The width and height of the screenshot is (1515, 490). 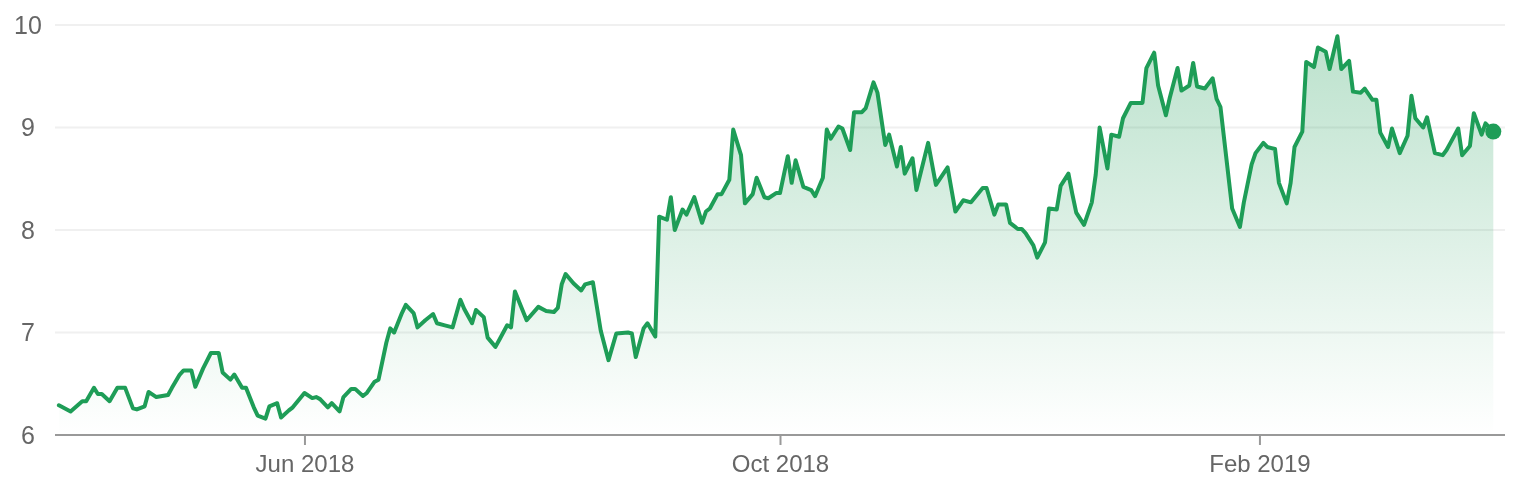 What do you see at coordinates (28, 434) in the screenshot?
I see `y-tick-label: 6` at bounding box center [28, 434].